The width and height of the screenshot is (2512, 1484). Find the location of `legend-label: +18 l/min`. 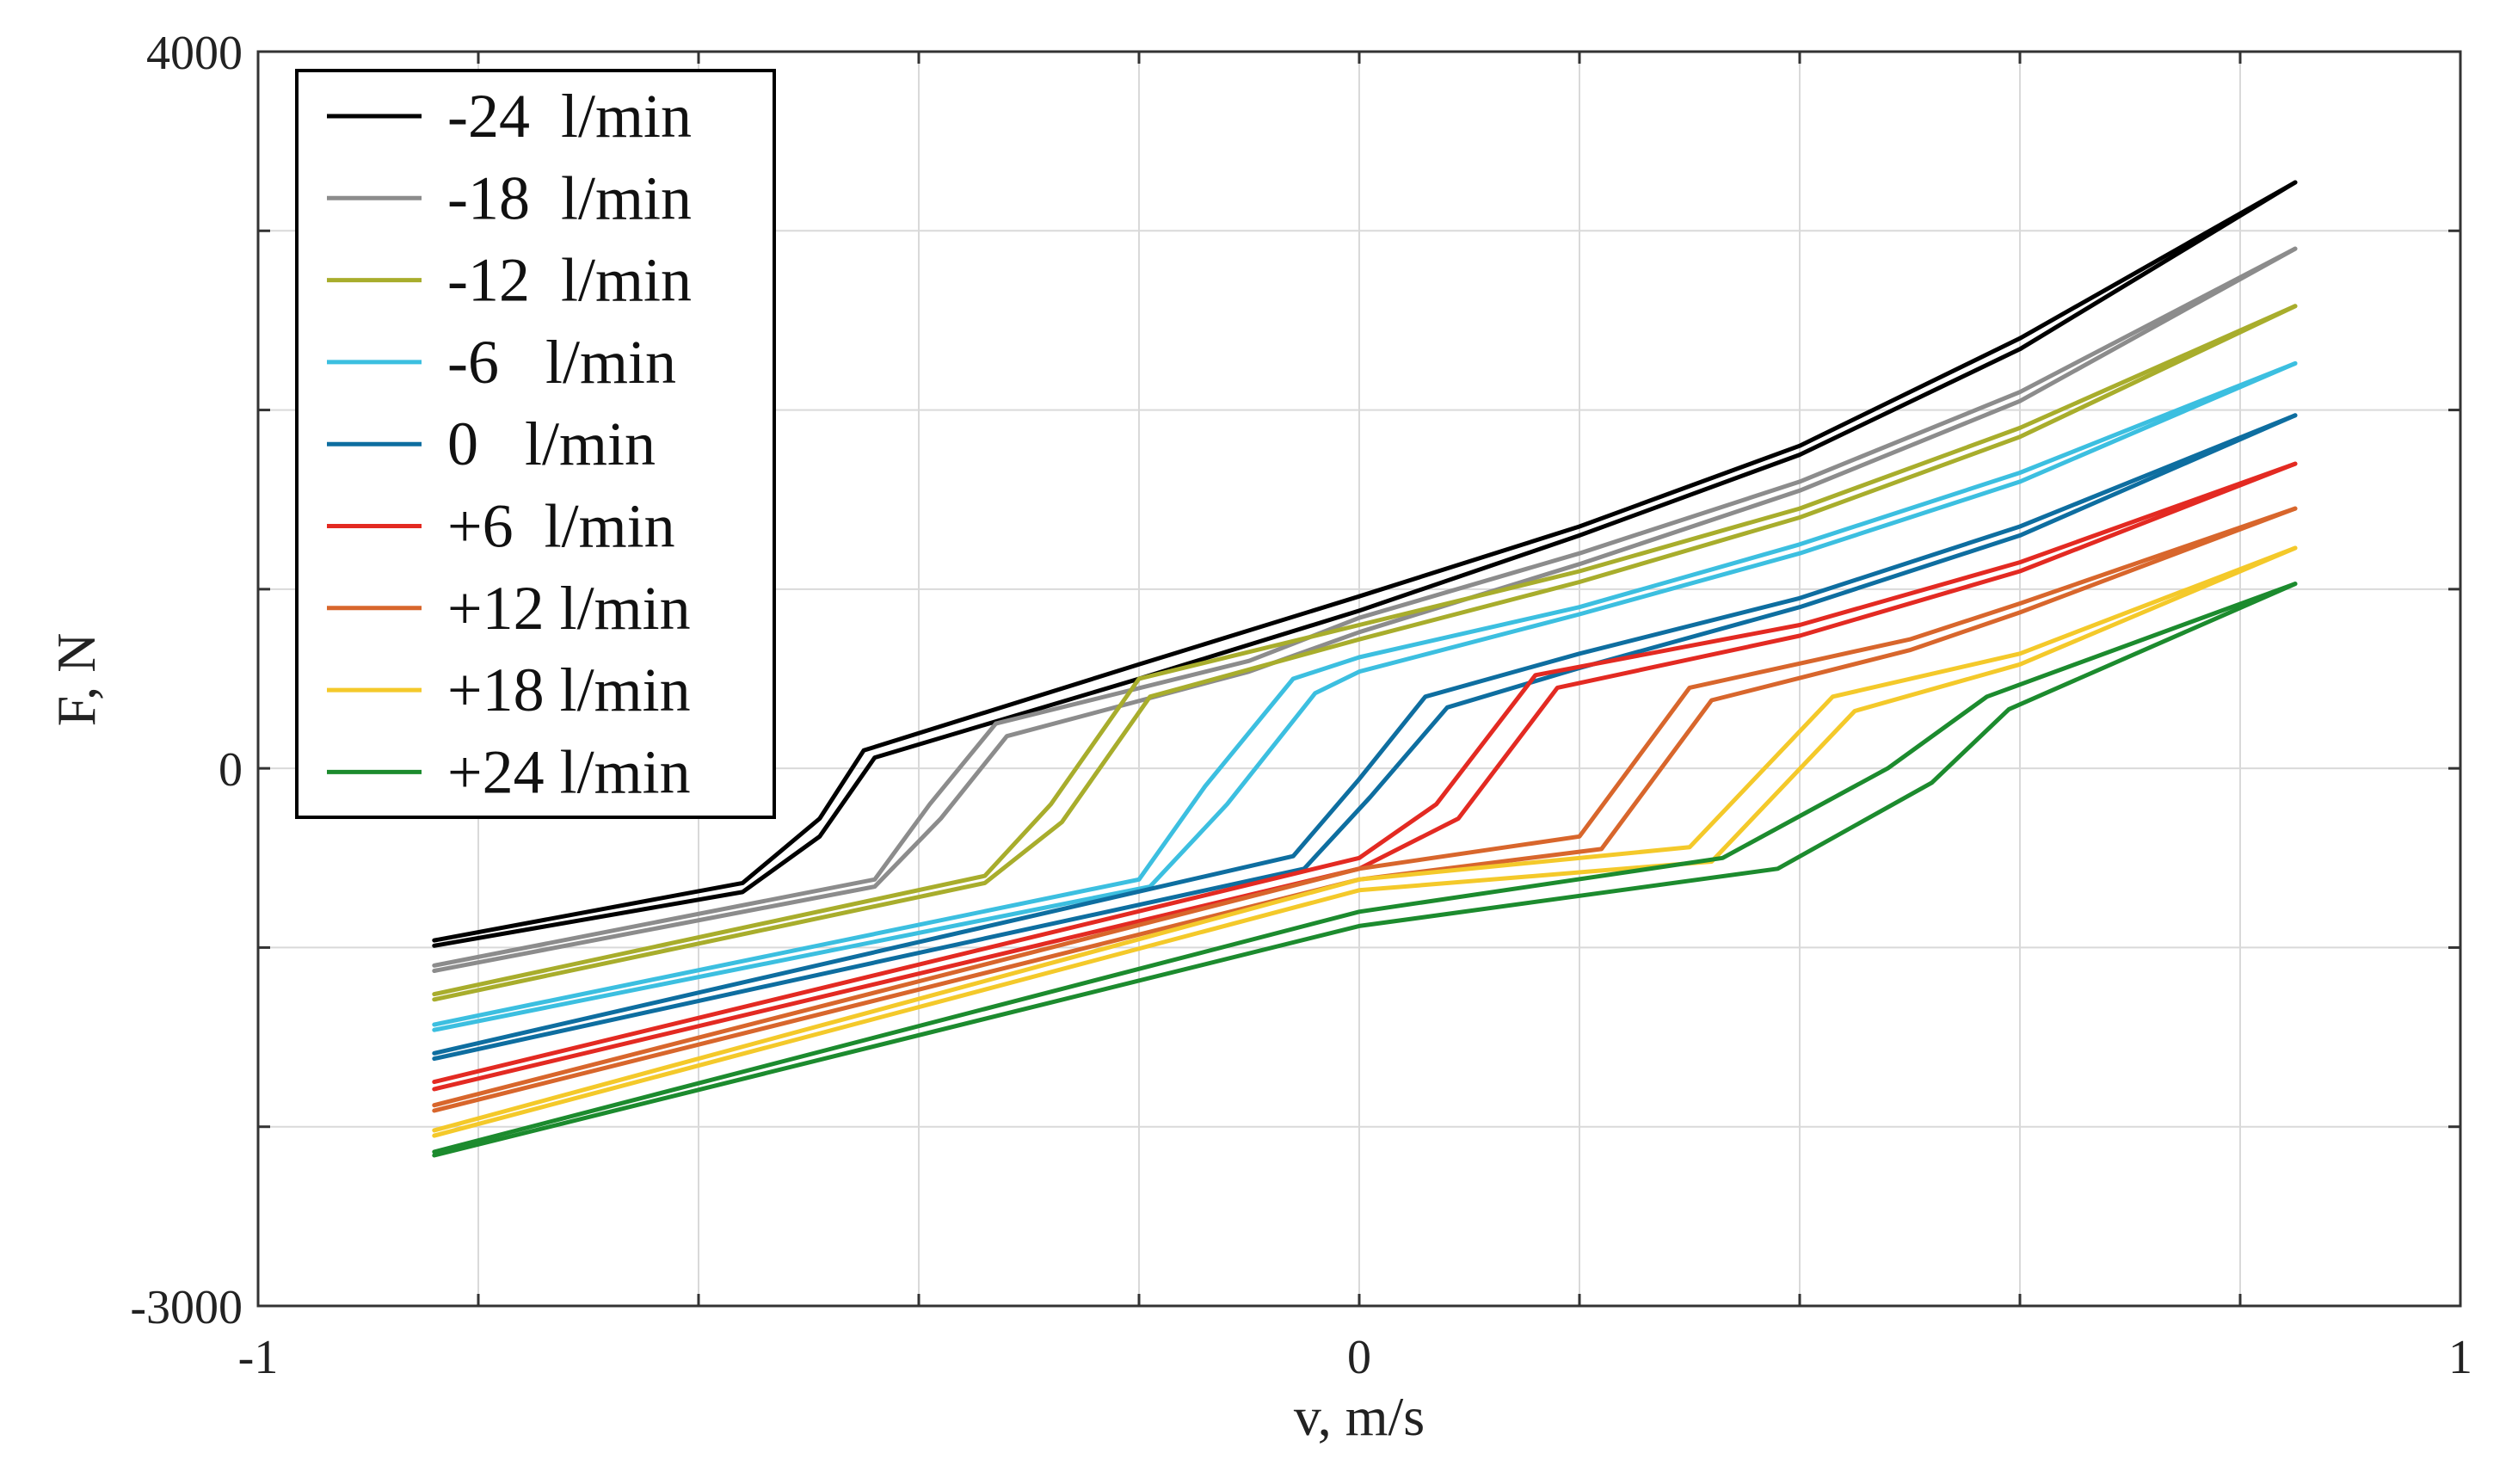

legend-label: +18 l/min is located at coordinates (569, 690).